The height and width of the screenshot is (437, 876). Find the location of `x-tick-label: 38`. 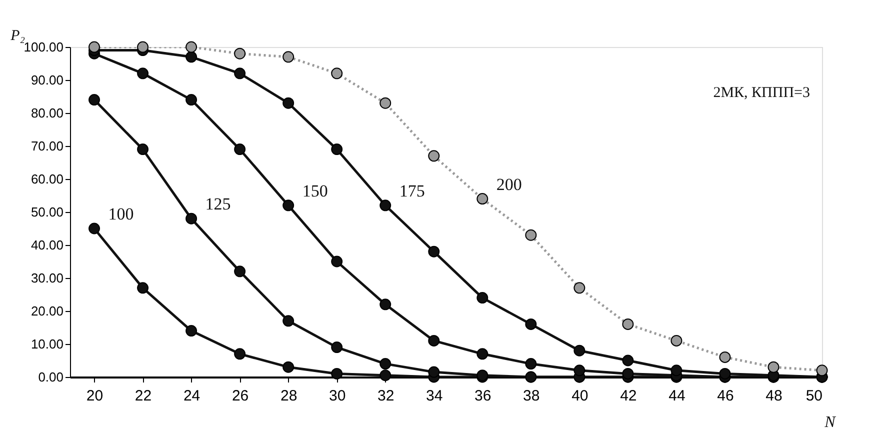

x-tick-label: 38 is located at coordinates (531, 396).